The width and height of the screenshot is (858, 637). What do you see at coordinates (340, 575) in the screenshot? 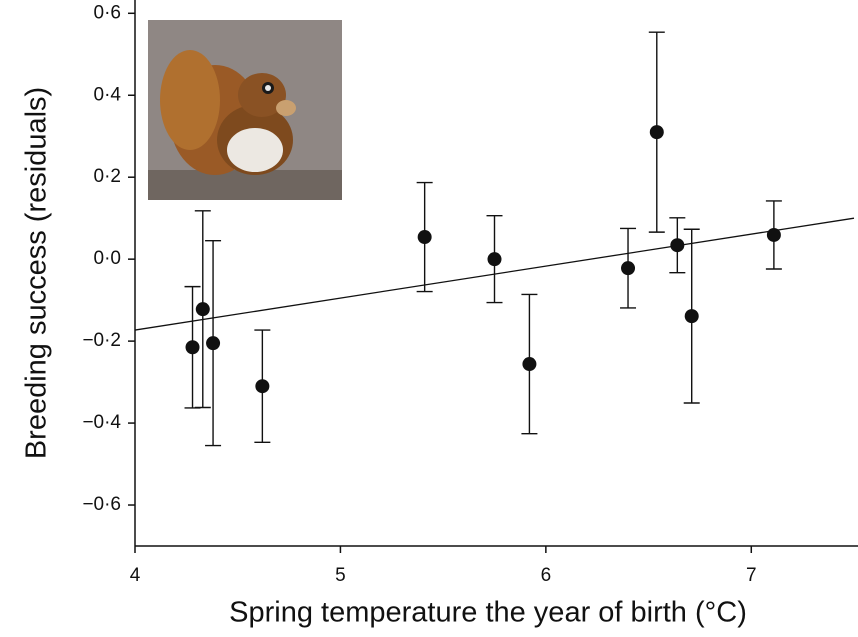
I see `x-tick-label: 5` at bounding box center [340, 575].